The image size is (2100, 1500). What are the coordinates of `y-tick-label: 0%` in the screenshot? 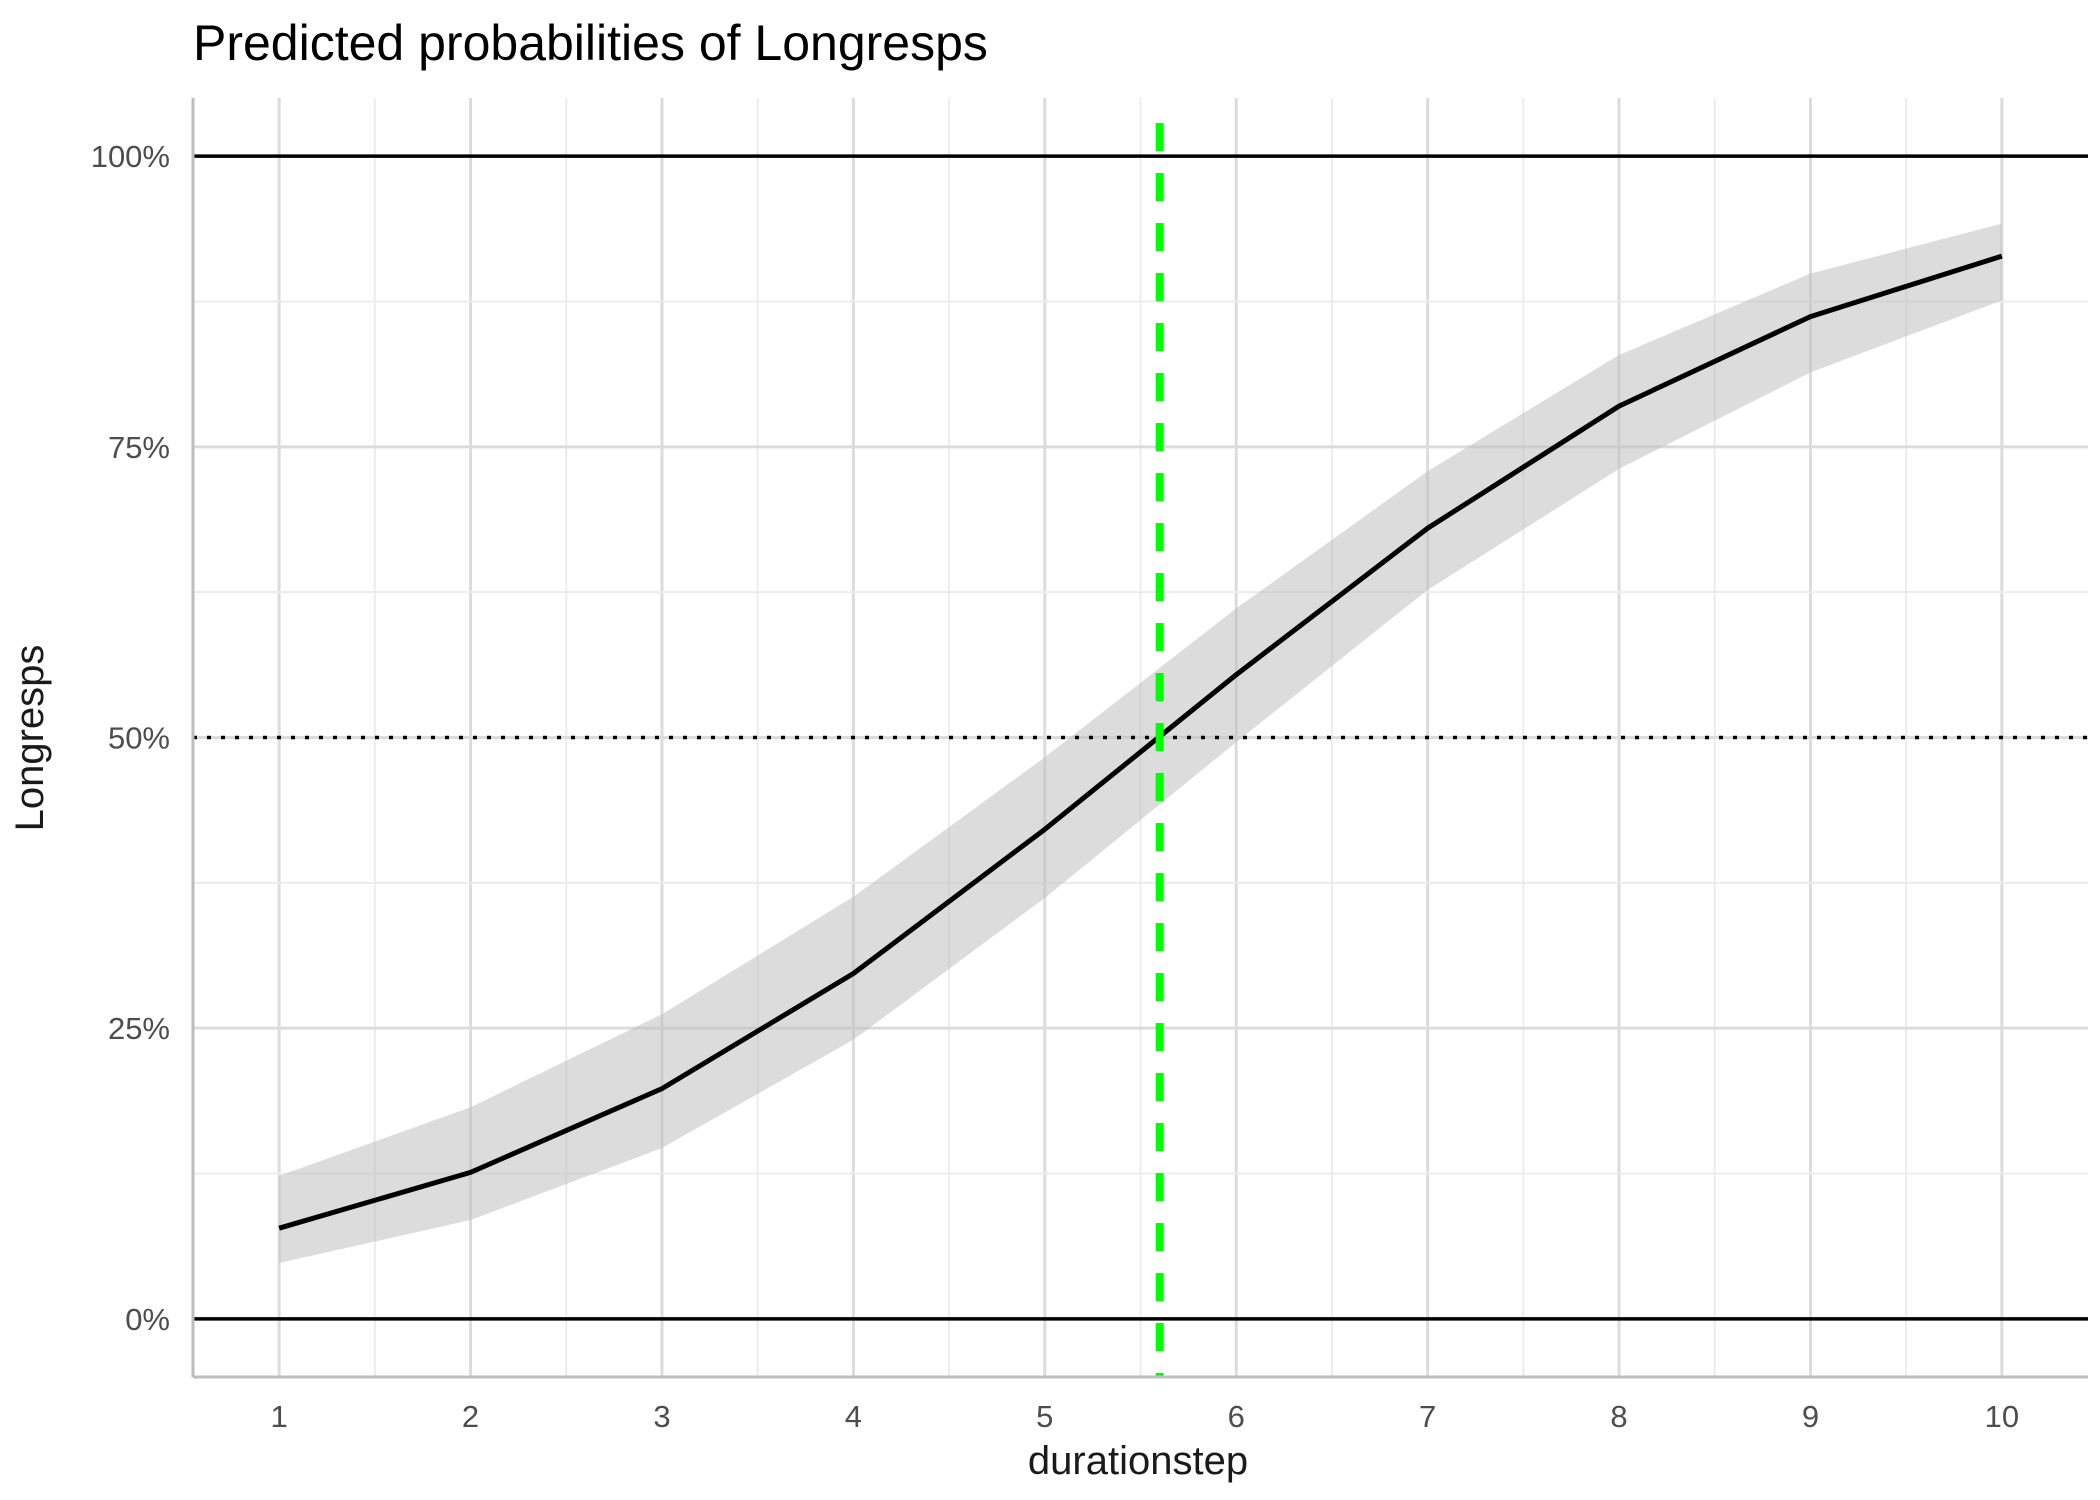 It's located at (147, 1319).